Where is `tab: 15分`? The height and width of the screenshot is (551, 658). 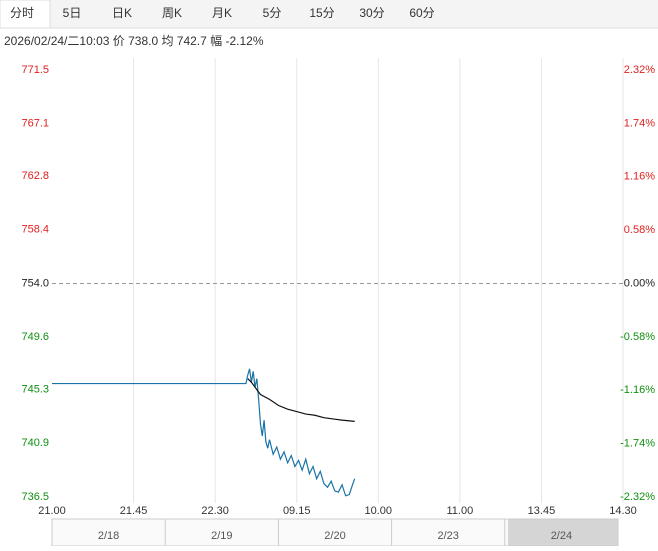
tab: 15分 is located at coordinates (321, 13).